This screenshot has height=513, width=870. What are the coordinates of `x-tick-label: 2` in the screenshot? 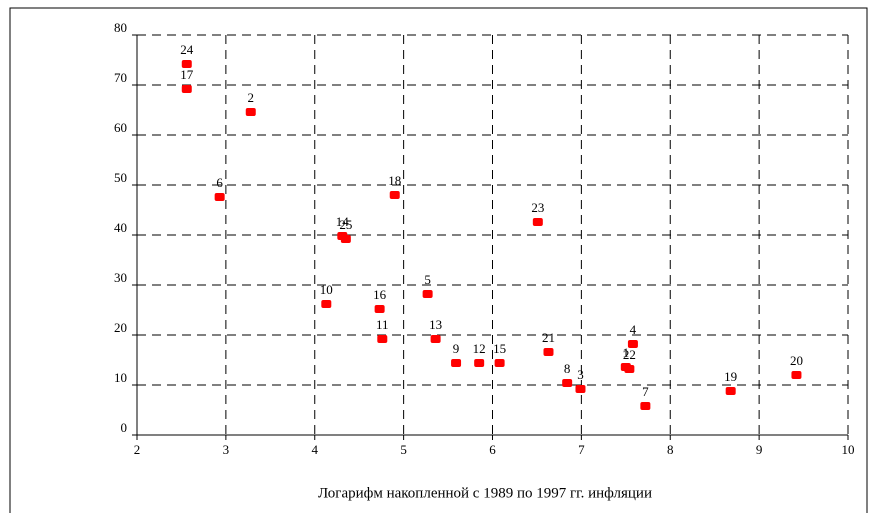 It's located at (137, 449).